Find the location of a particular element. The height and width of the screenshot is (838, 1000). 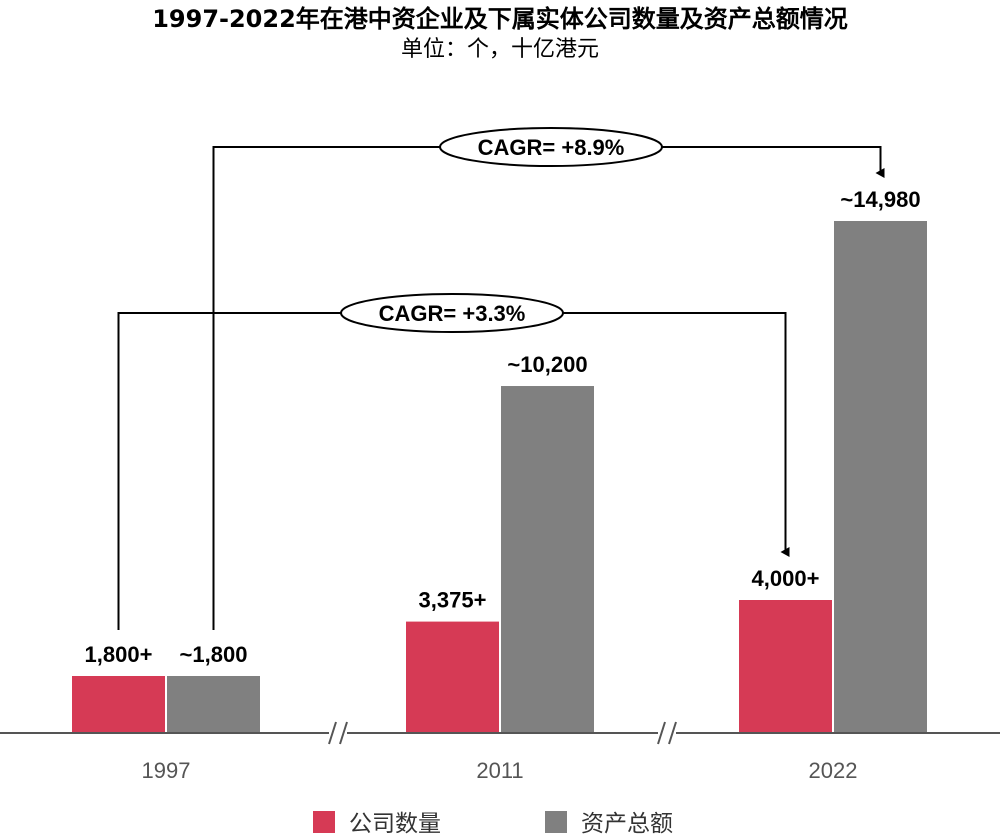

data-label-company-count-2022: 4,000+ is located at coordinates (786, 578).